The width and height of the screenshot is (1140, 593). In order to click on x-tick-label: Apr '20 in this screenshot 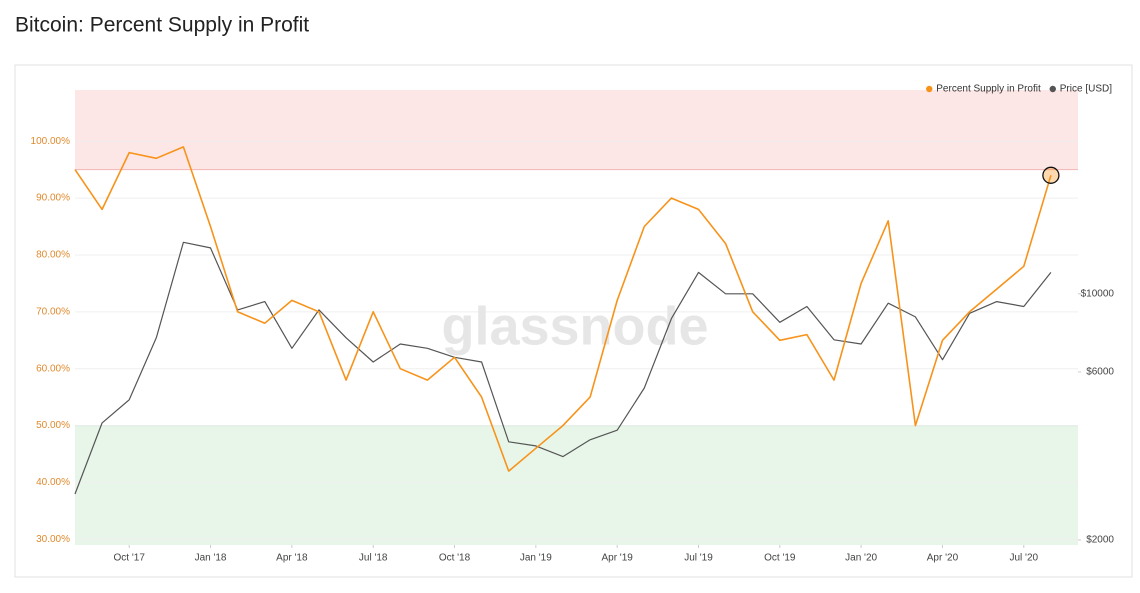, I will do `click(943, 558)`.